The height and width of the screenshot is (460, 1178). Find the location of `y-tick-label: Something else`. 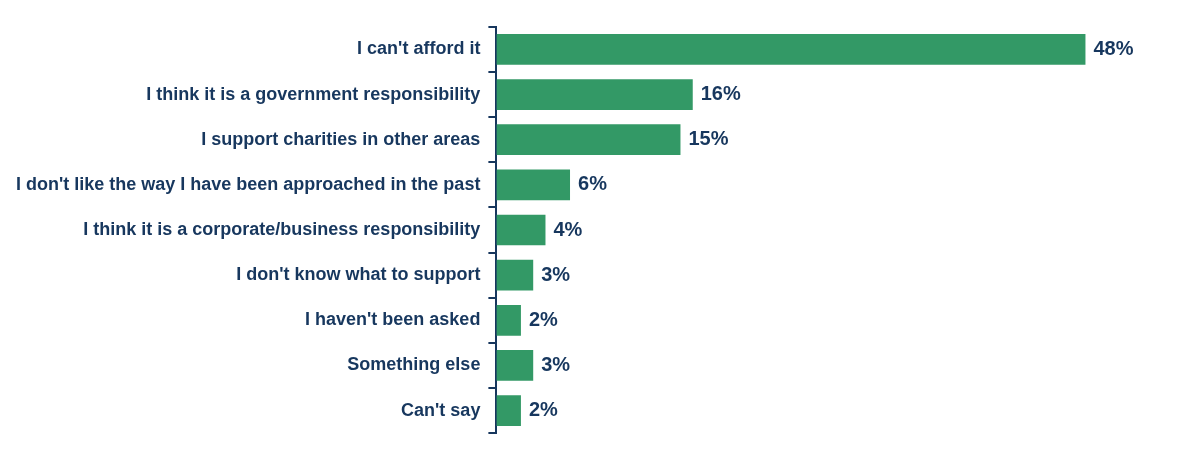

y-tick-label: Something else is located at coordinates (414, 364).